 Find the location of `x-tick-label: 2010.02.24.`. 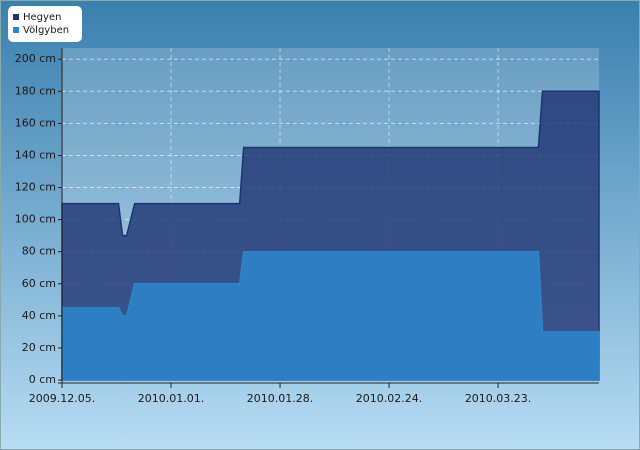

x-tick-label: 2010.02.24. is located at coordinates (389, 398).